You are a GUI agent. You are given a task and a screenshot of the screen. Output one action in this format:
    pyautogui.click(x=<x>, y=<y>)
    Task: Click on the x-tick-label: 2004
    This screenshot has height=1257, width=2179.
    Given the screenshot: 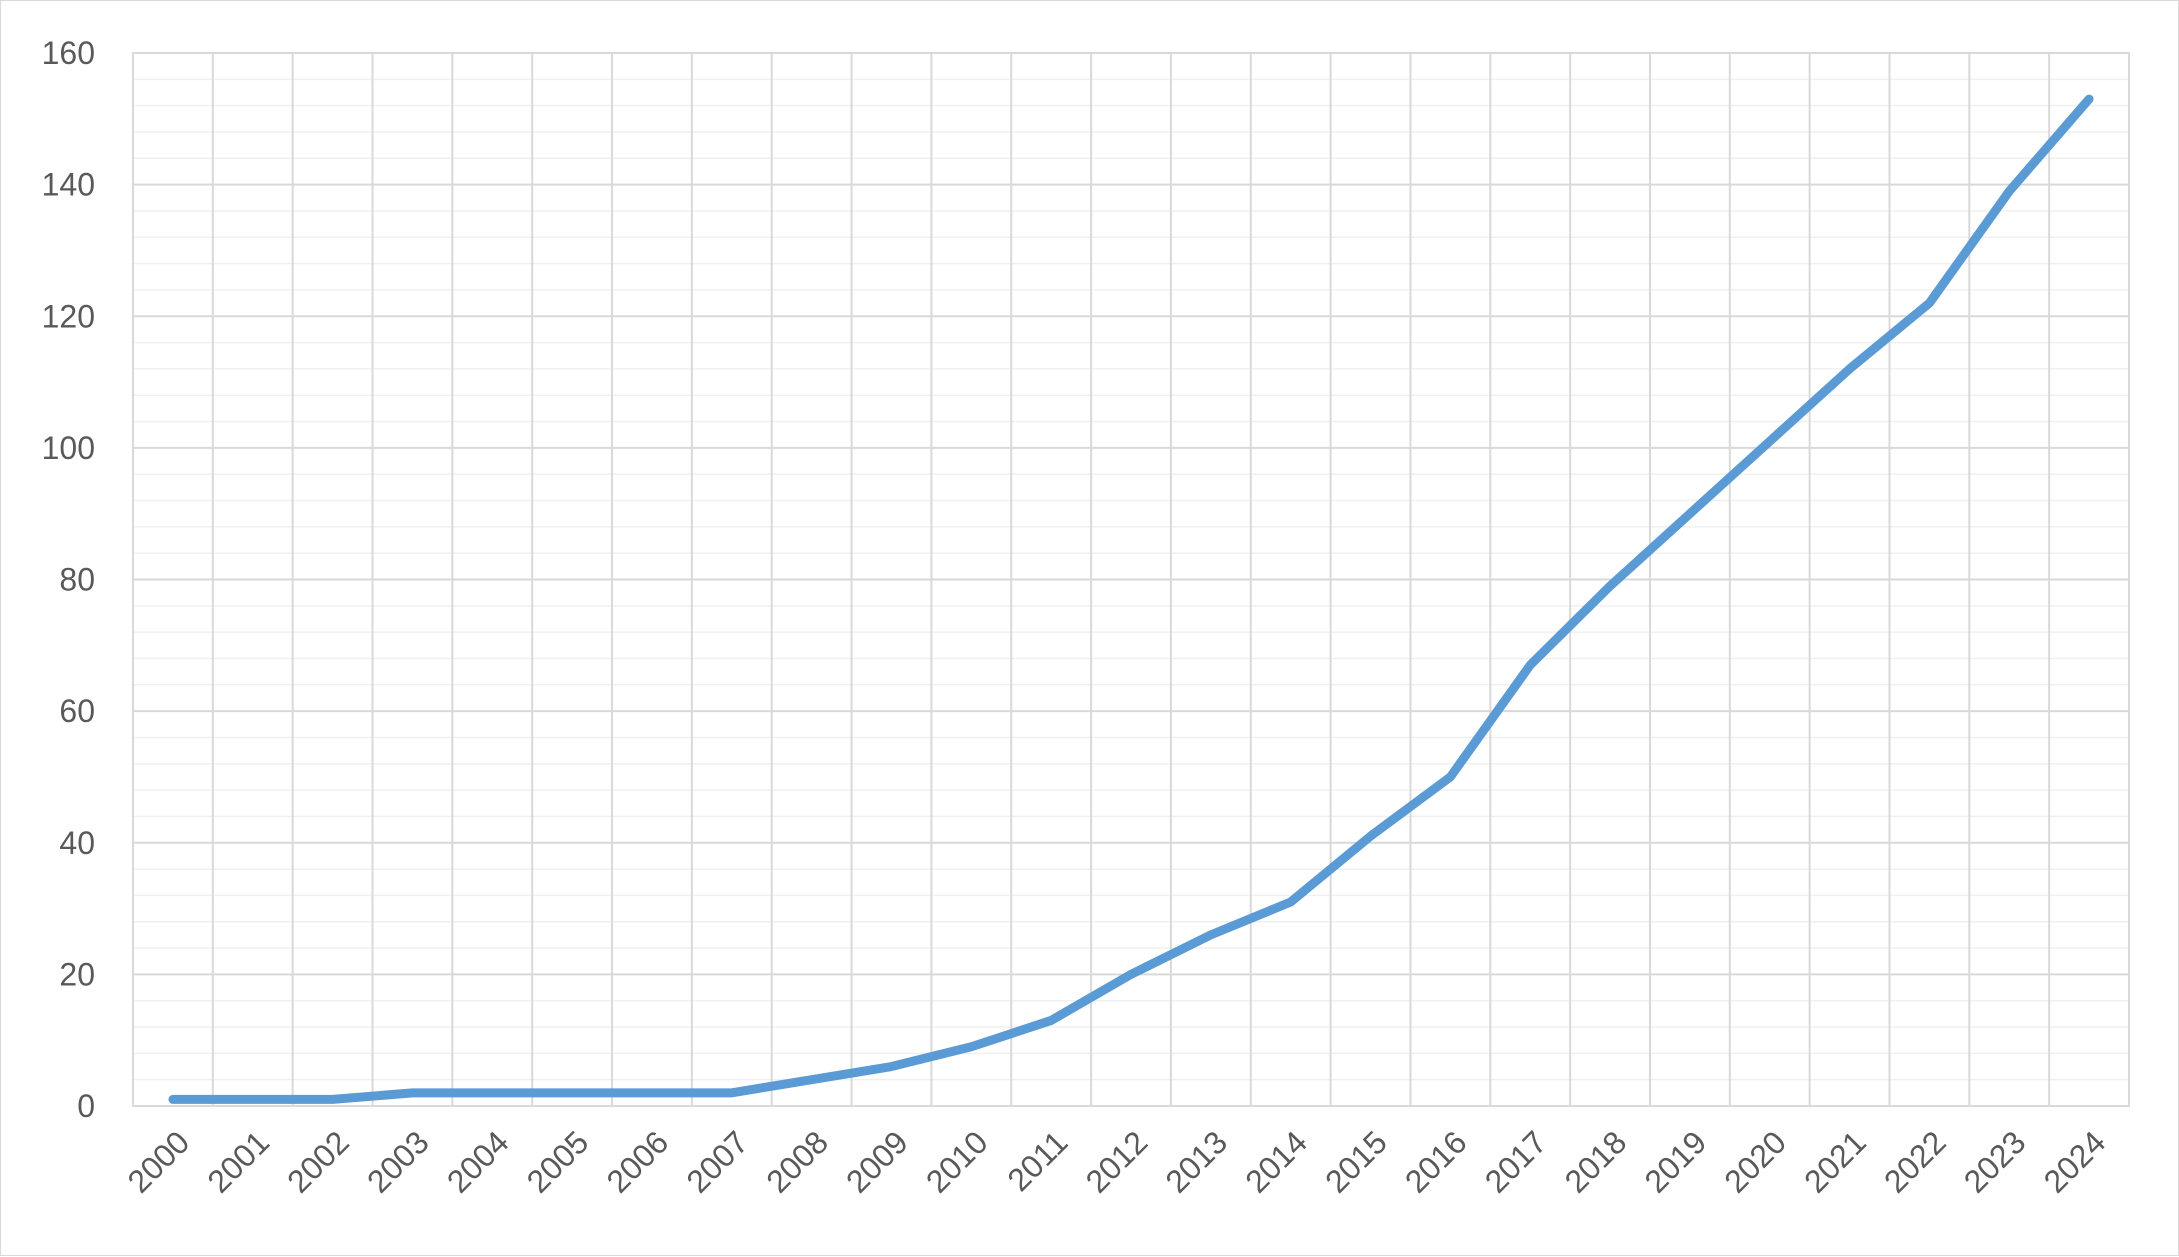 What is the action you would take?
    pyautogui.click(x=478, y=1162)
    